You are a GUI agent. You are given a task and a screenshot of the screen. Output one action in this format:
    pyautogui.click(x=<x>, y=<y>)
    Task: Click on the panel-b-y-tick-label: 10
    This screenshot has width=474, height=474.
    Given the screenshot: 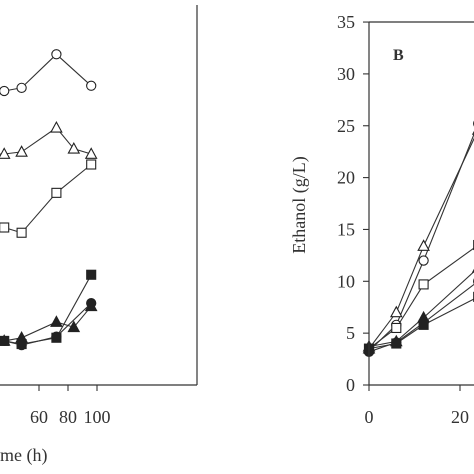 What is the action you would take?
    pyautogui.click(x=346, y=281)
    